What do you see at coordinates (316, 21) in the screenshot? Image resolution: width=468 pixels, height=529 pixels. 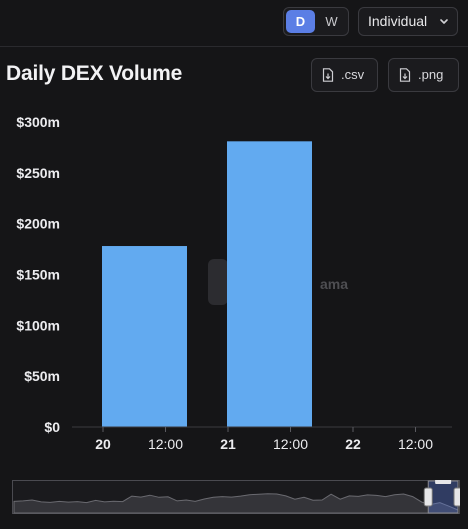 I see `period-toggle: D W` at bounding box center [316, 21].